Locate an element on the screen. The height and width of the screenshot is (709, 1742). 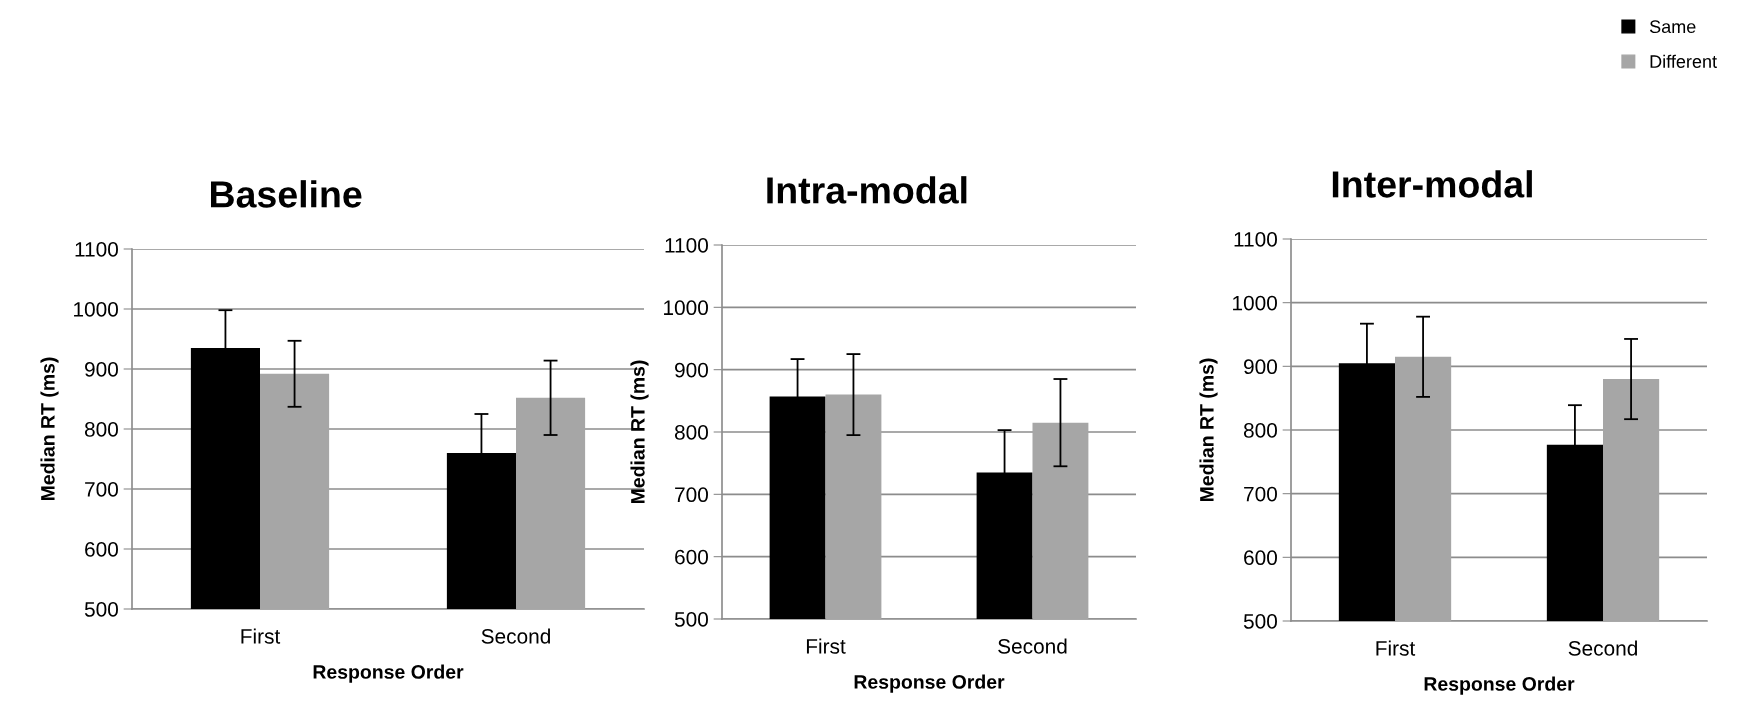
legend-label: Different is located at coordinates (1683, 61).